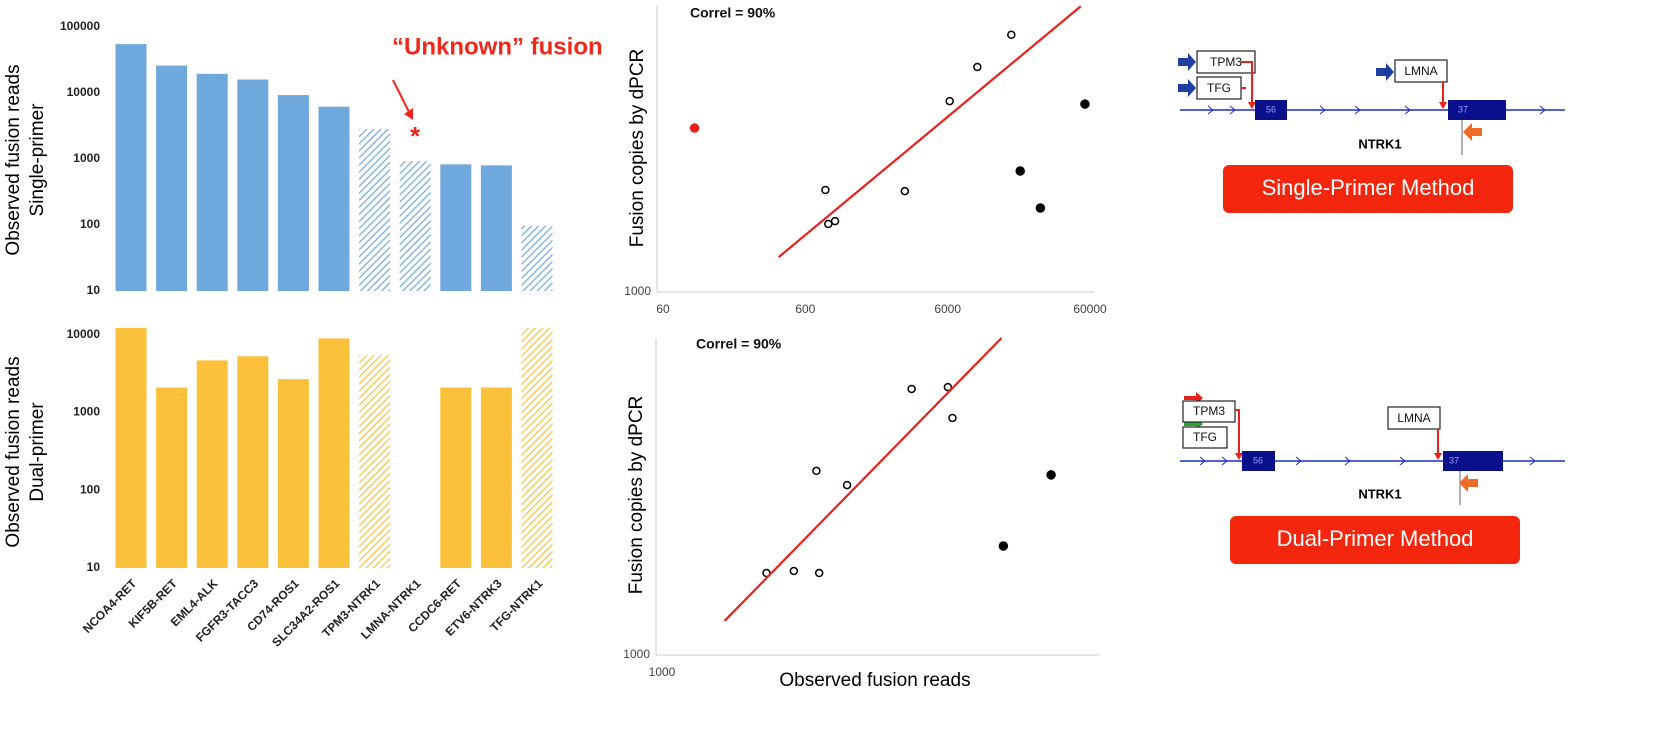 This screenshot has width=1667, height=739. Describe the element at coordinates (401, 96) in the screenshot. I see `annotation-arrow` at that location.